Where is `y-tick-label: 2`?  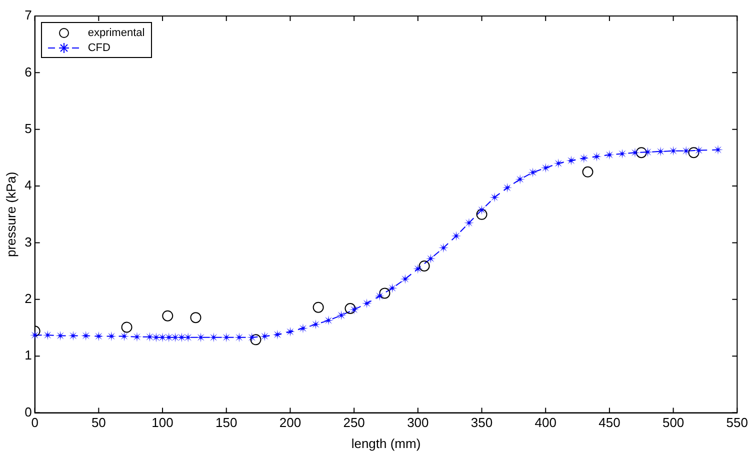 y-tick-label: 2 is located at coordinates (28, 298).